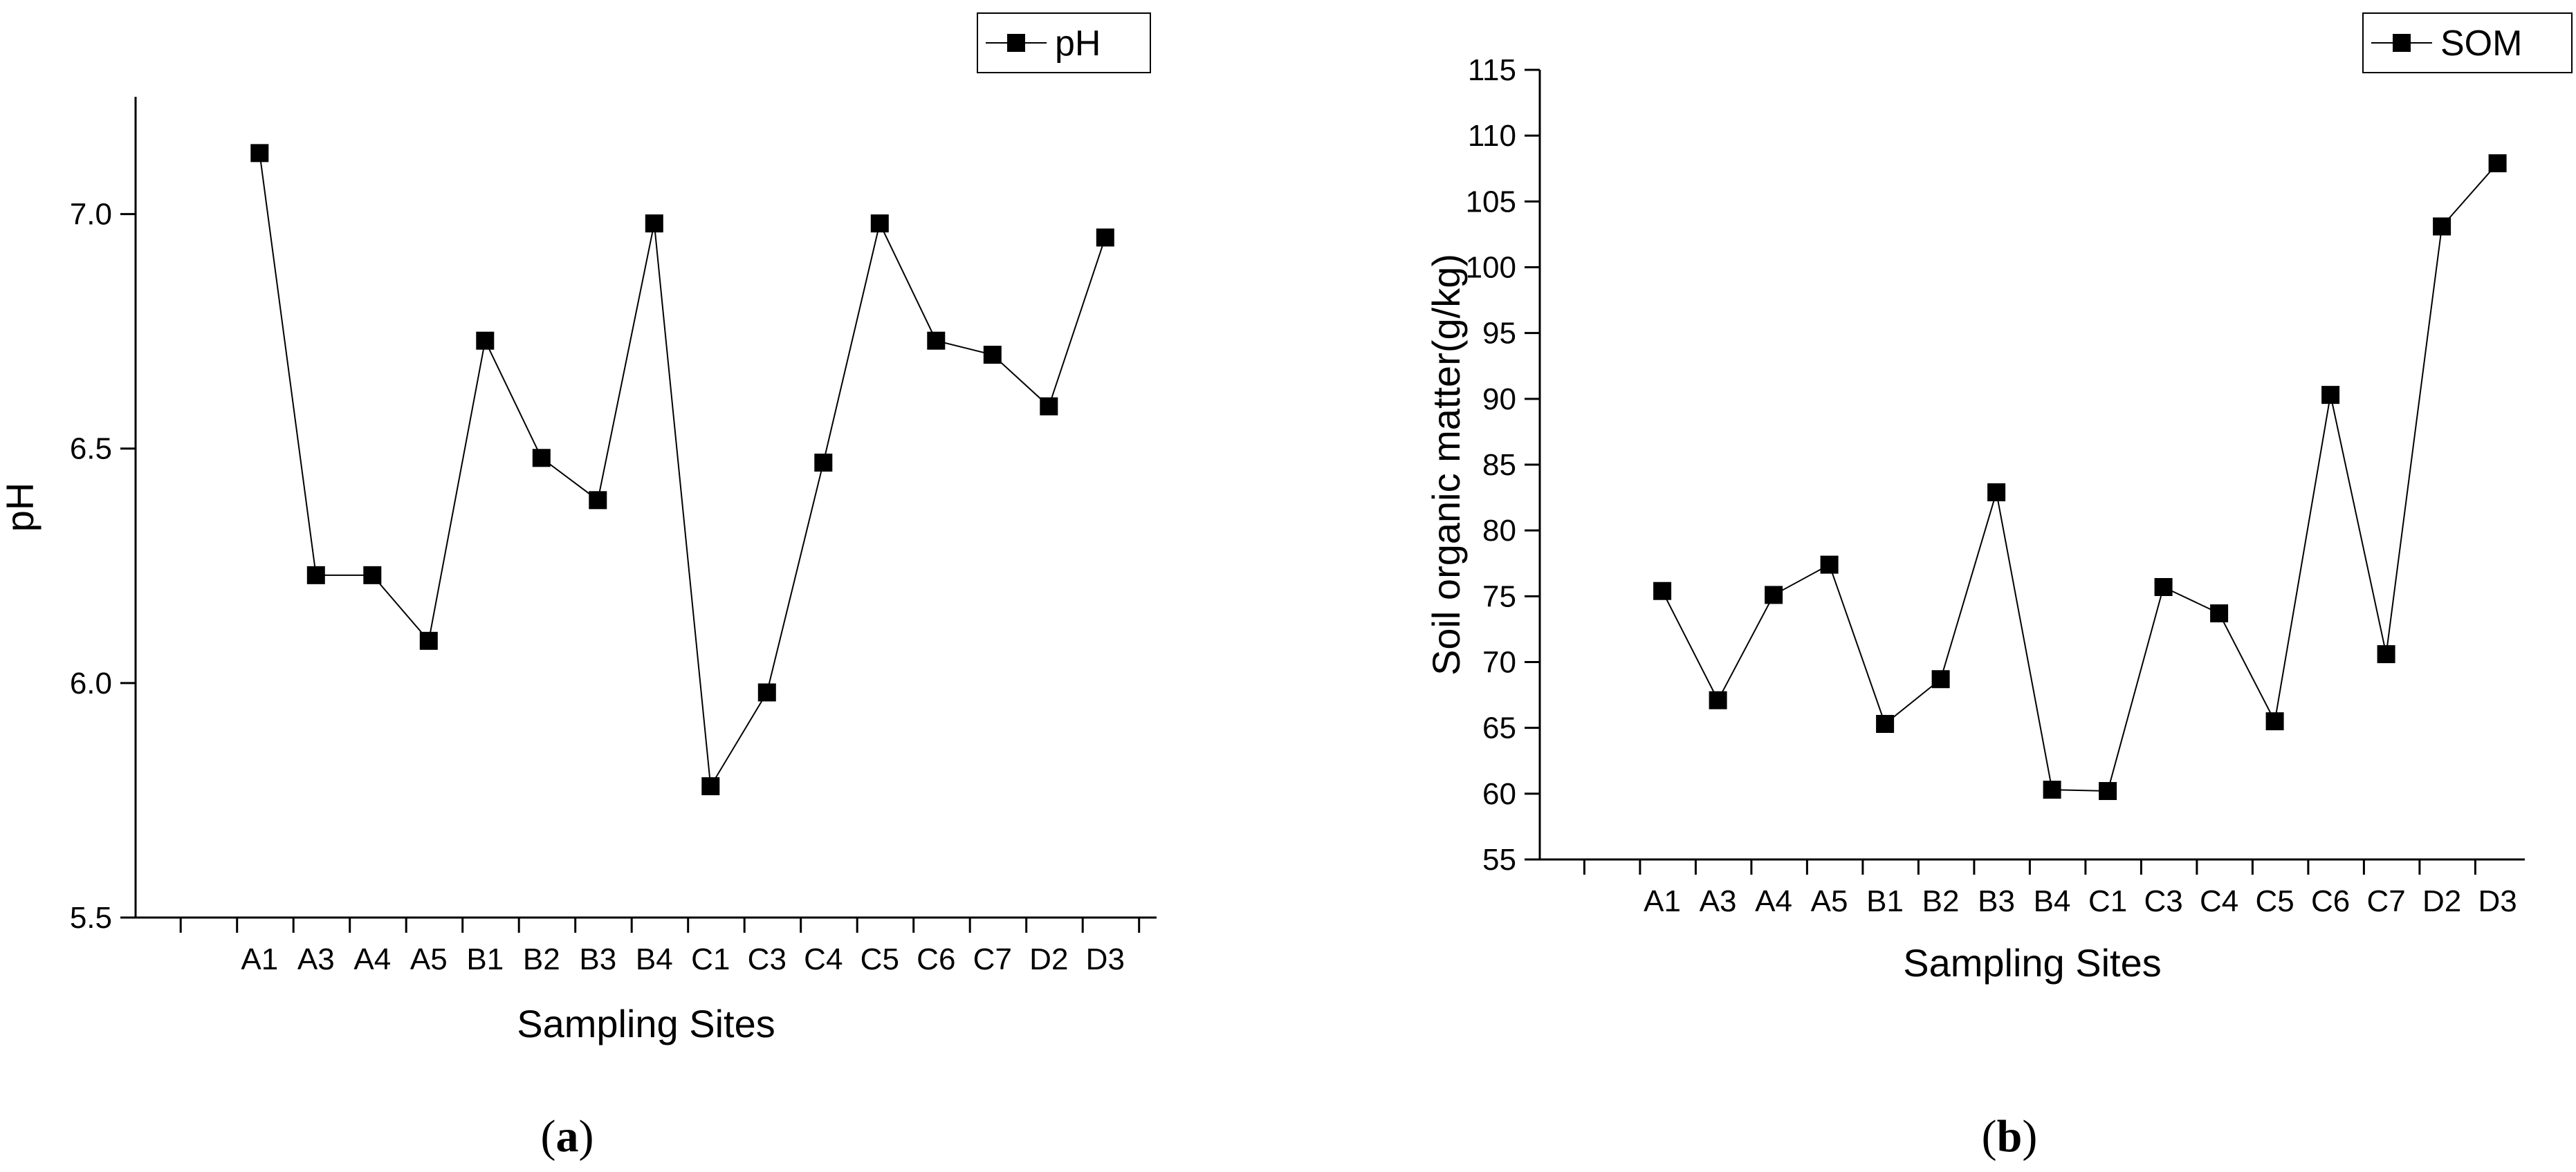  I want to click on y-tick-label: 55, so click(1499, 860).